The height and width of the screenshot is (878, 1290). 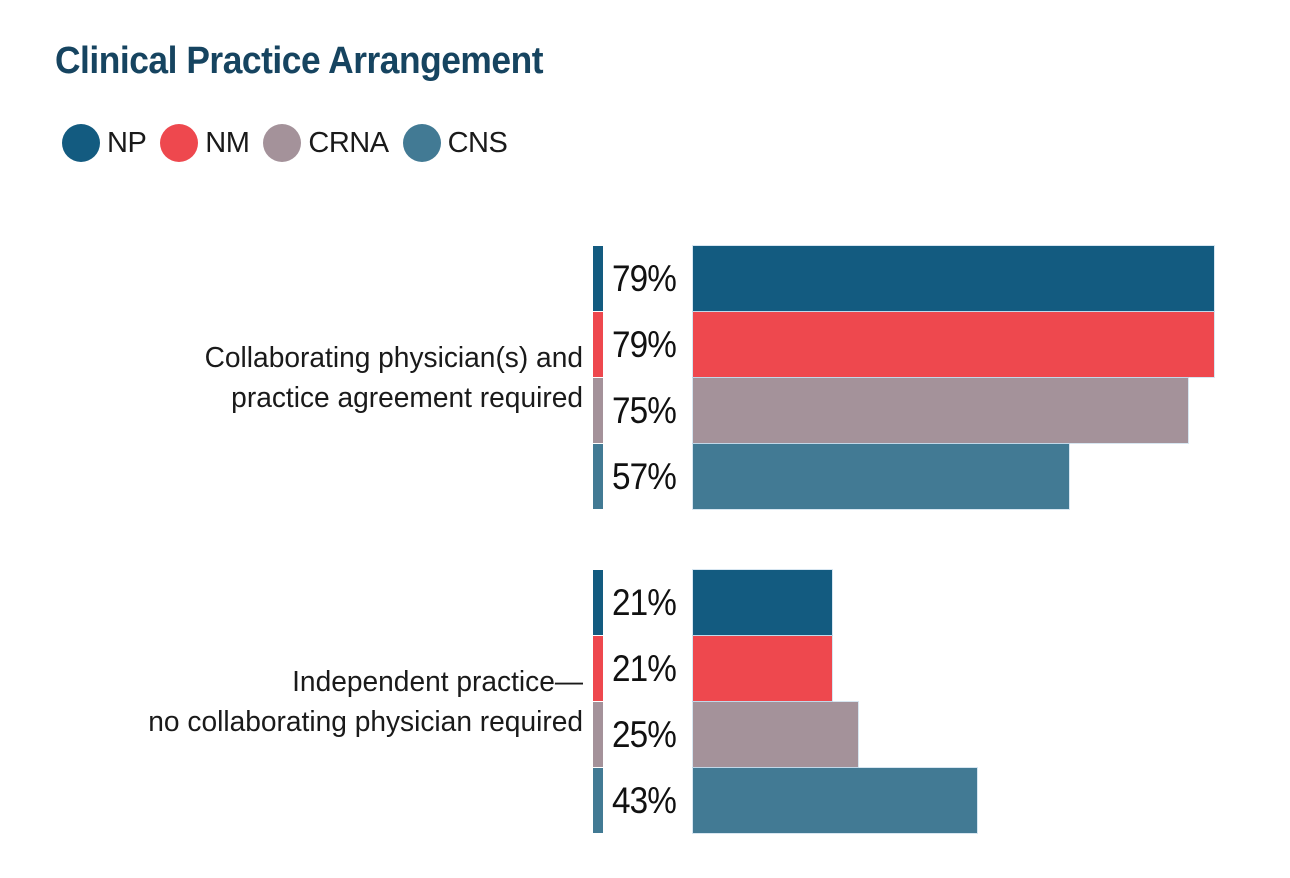 I want to click on legend-dot-np, so click(x=81, y=143).